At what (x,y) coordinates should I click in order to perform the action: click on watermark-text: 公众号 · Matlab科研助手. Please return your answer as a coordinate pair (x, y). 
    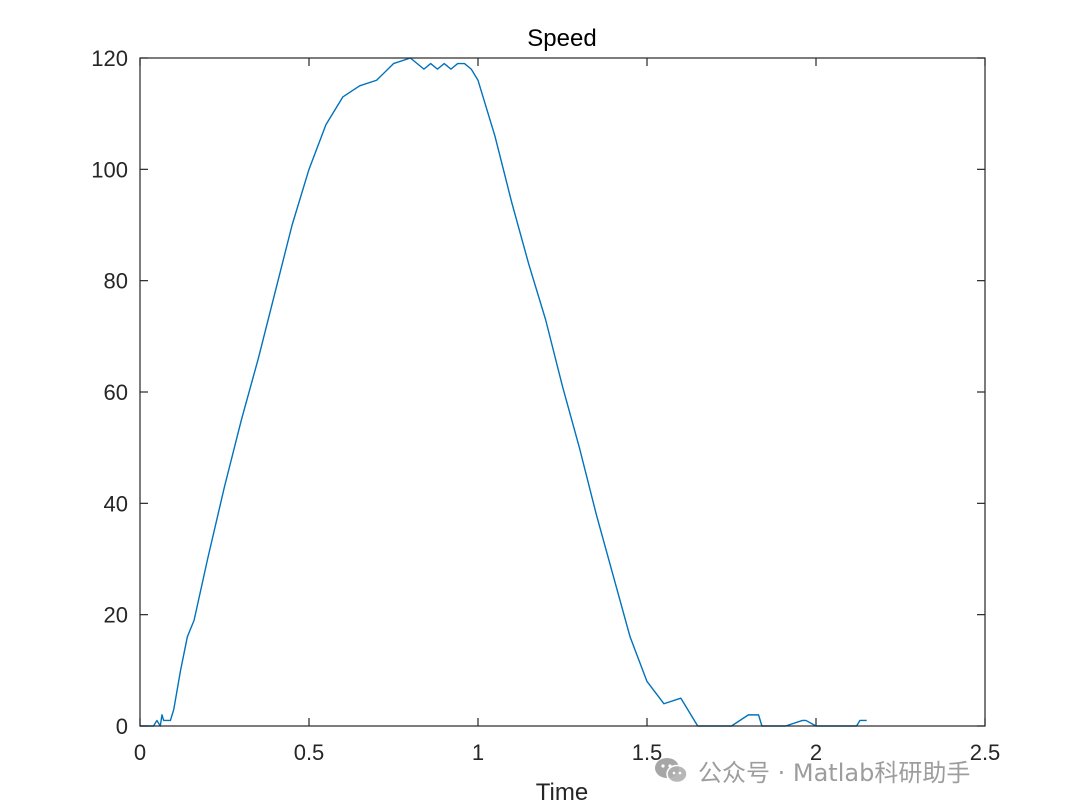
    Looking at the image, I should click on (834, 772).